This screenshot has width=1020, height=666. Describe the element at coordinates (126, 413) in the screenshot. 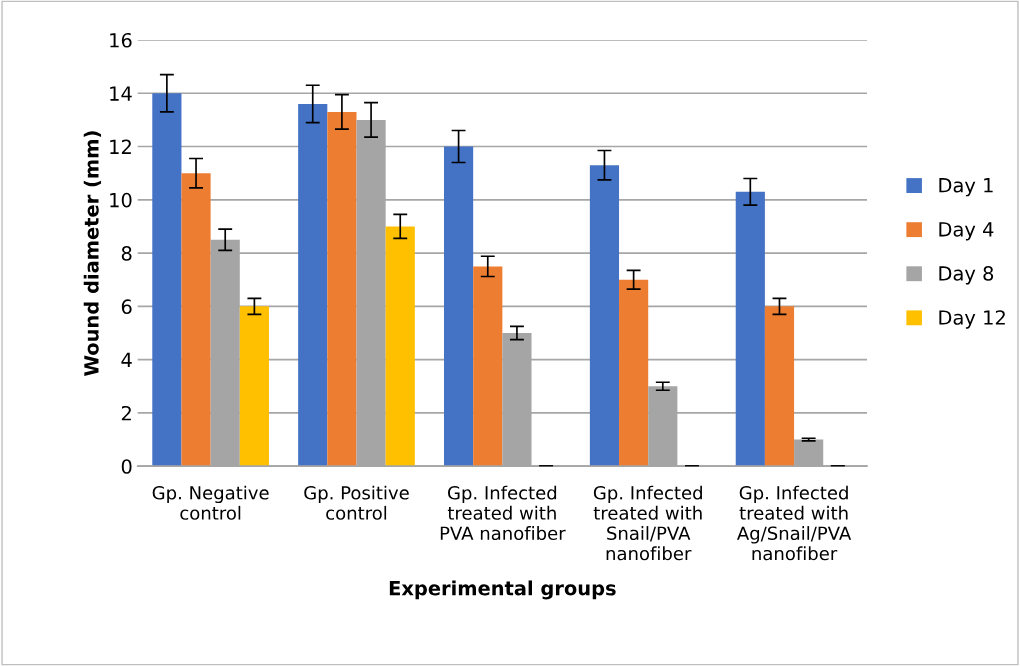

I see `y-tick-label: 2` at that location.